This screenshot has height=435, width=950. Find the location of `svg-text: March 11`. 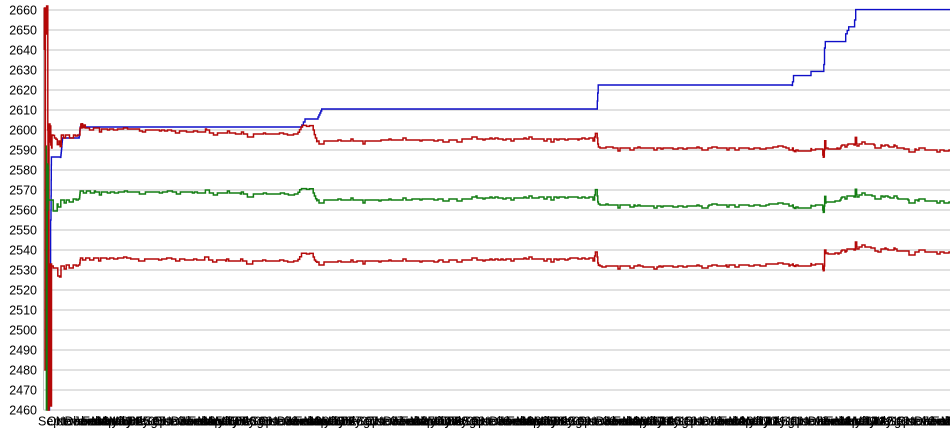

svg-text: March 11 is located at coordinates (753, 422).